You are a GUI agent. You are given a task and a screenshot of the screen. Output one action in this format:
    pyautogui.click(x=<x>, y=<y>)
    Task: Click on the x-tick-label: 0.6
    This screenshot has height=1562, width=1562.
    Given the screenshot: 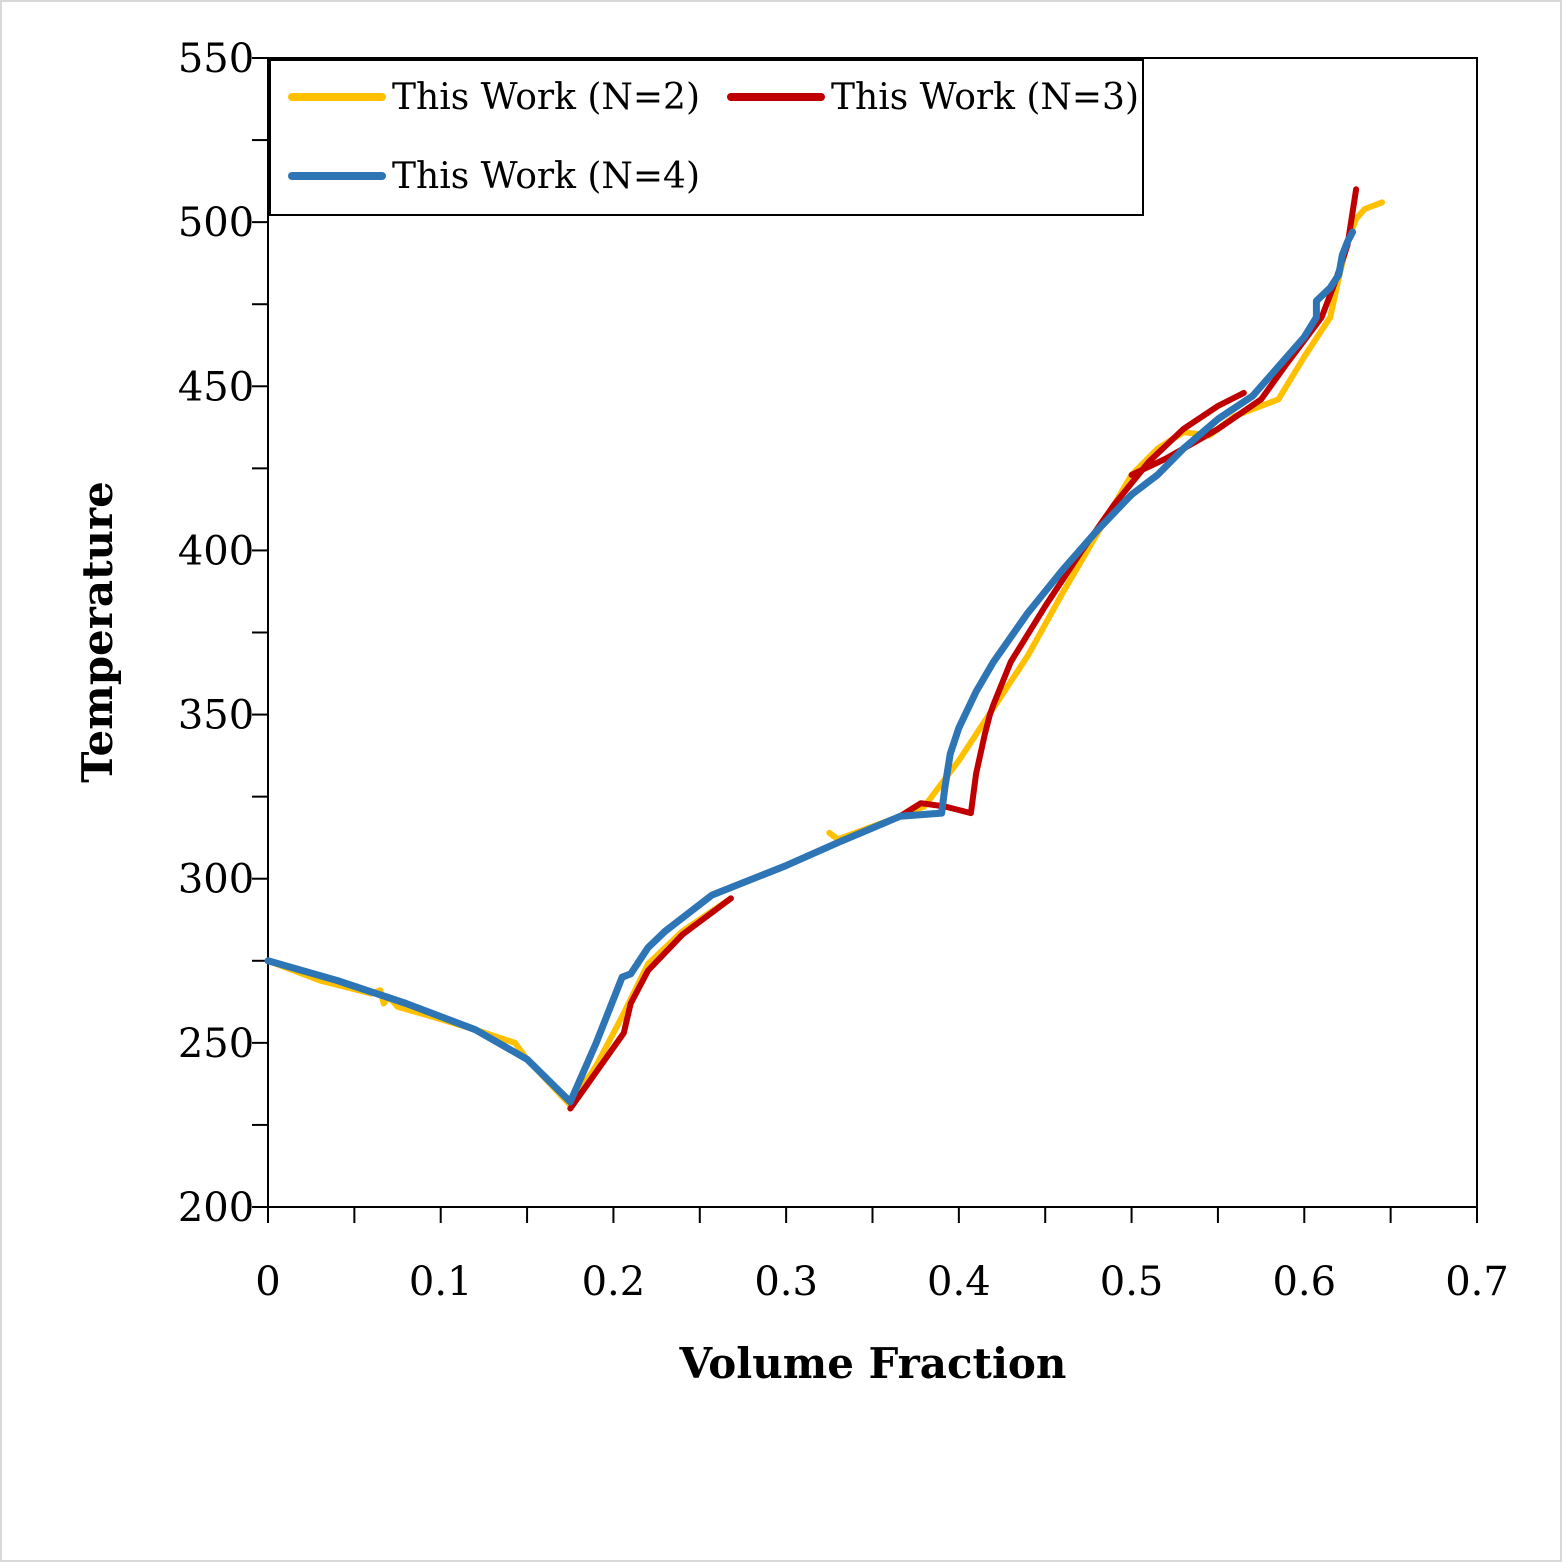 What is the action you would take?
    pyautogui.click(x=1304, y=1282)
    